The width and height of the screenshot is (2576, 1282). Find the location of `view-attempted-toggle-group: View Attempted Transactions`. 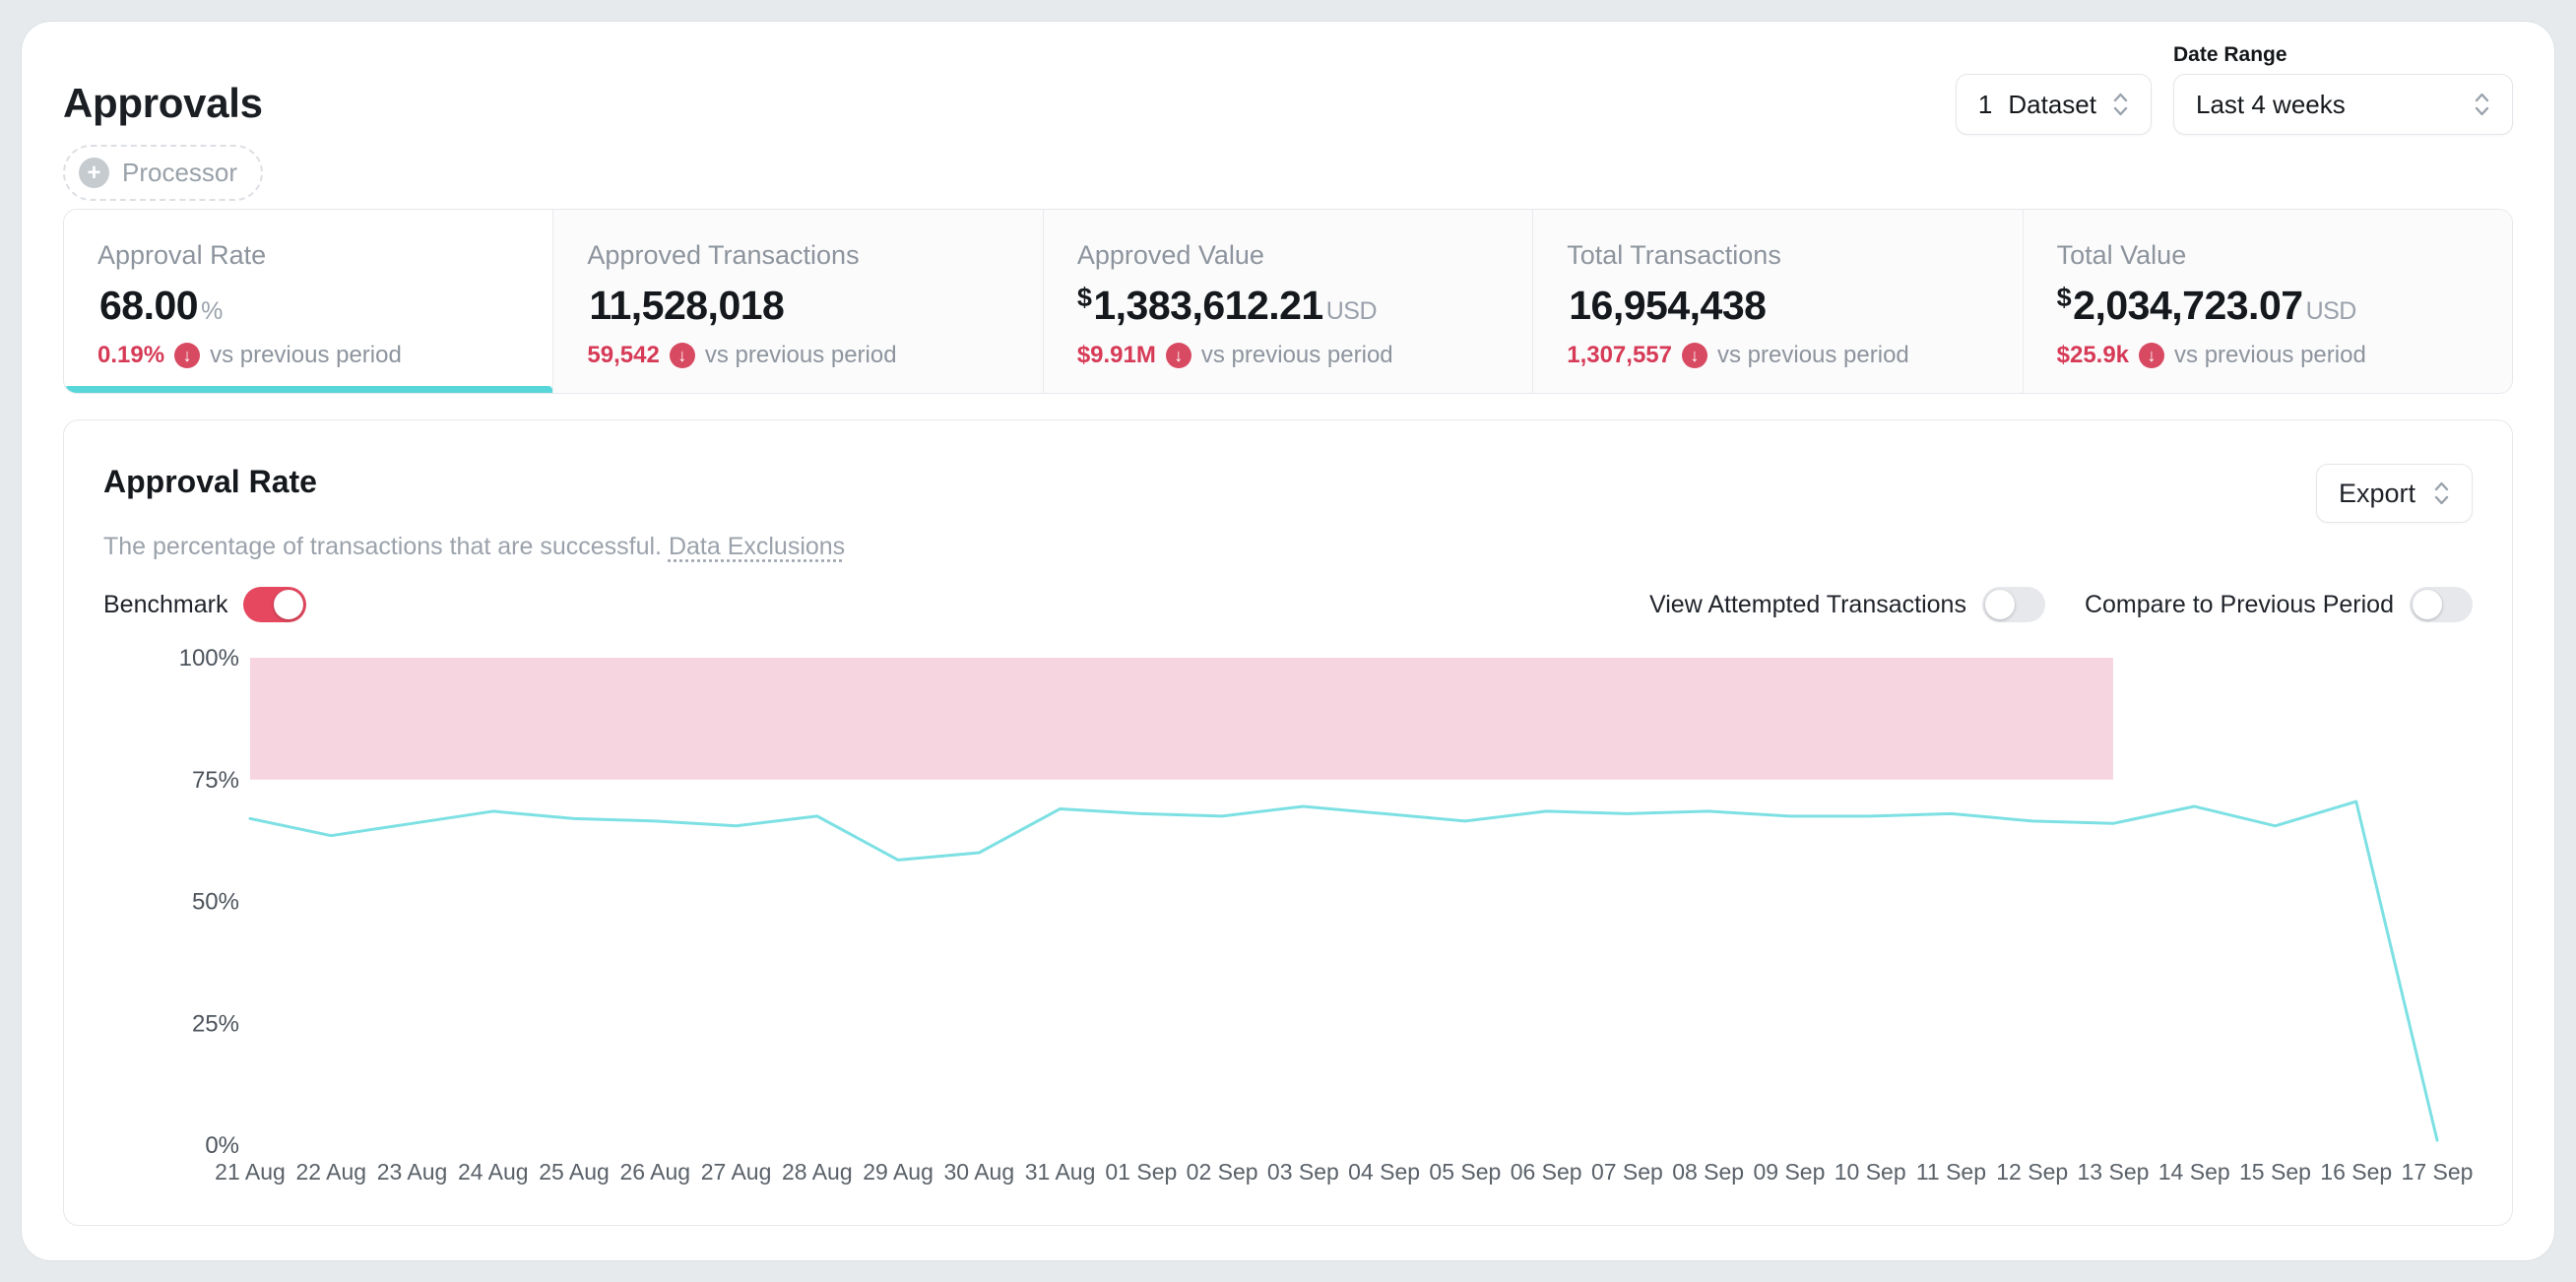

view-attempted-toggle-group: View Attempted Transactions is located at coordinates (1847, 605).